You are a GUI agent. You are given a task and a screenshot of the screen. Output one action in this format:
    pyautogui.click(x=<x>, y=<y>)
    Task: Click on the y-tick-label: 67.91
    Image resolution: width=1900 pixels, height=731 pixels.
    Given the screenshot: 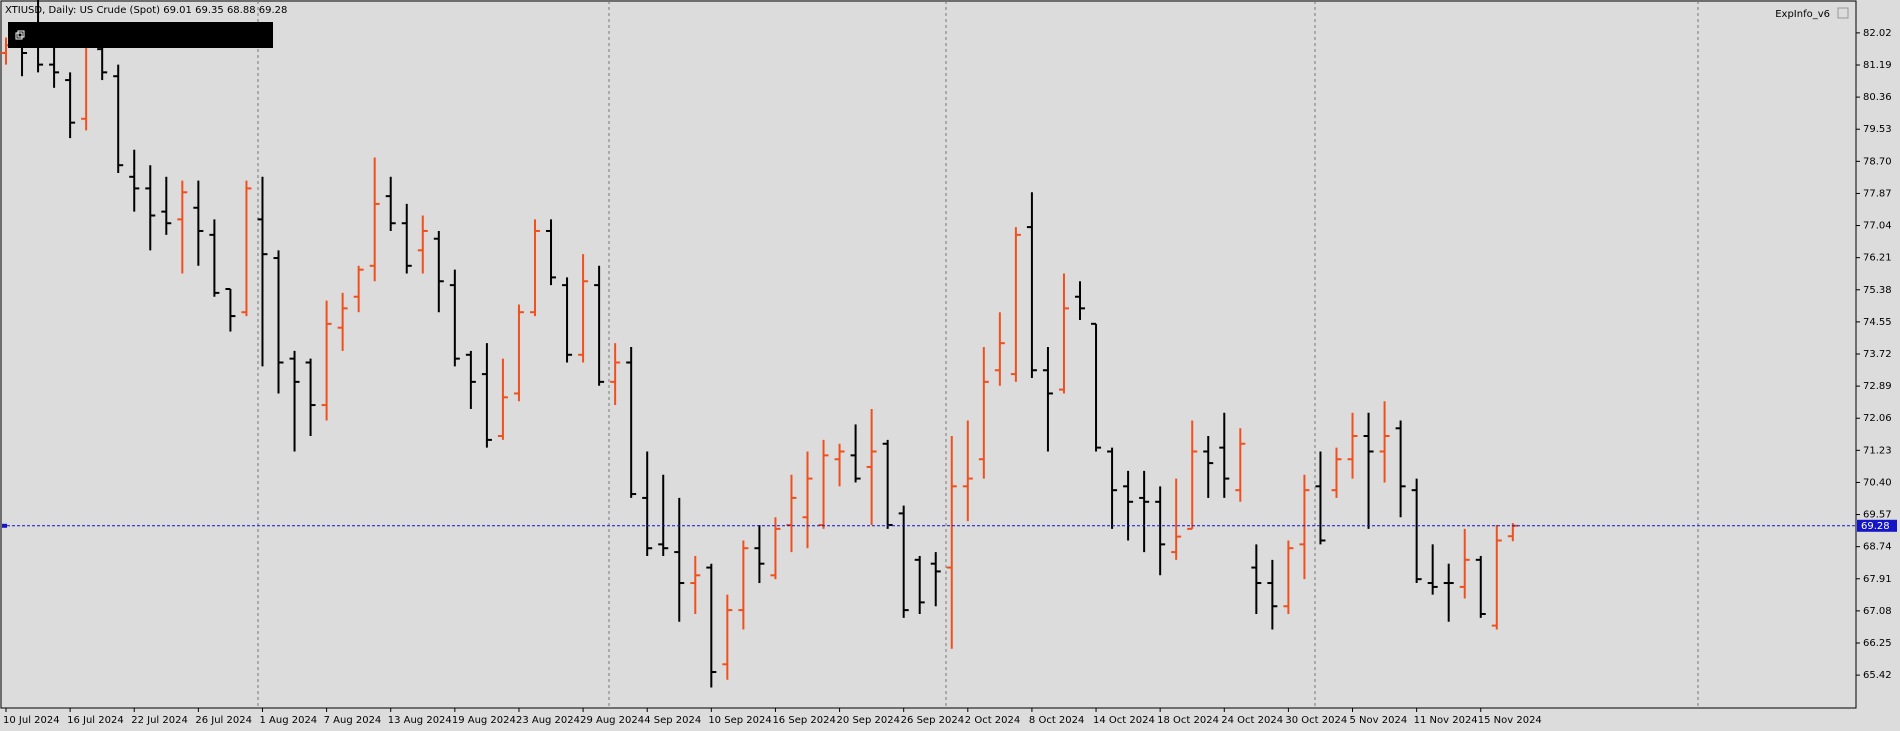 What is the action you would take?
    pyautogui.click(x=1877, y=579)
    